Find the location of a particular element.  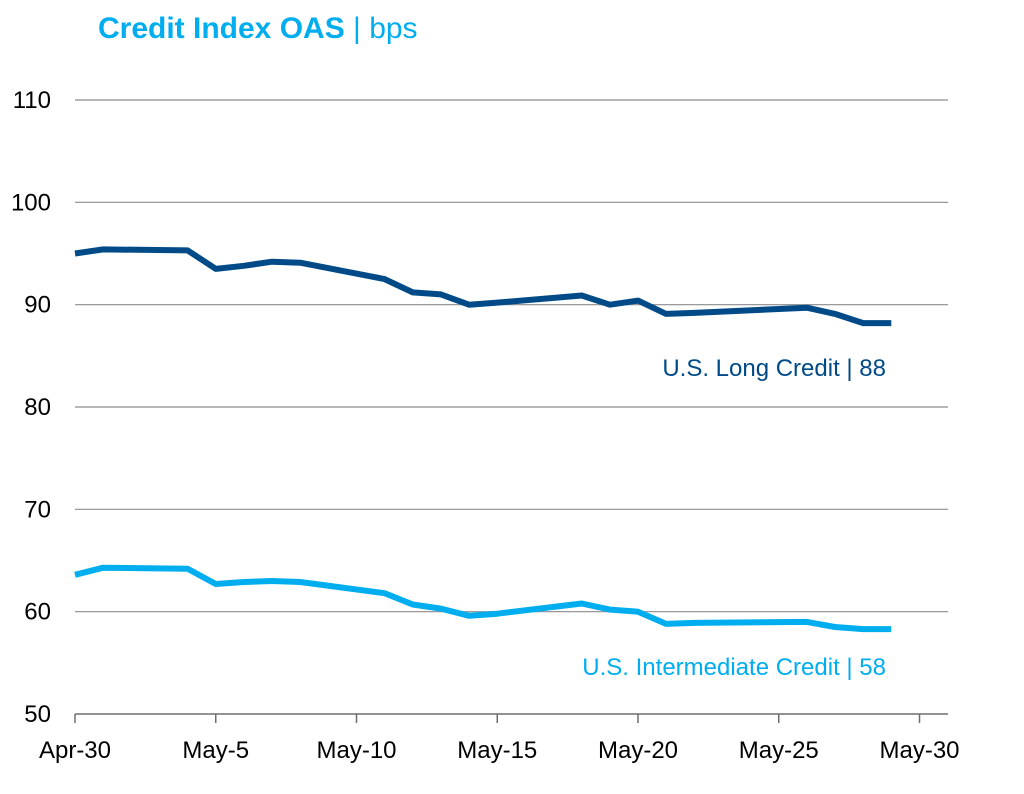

y-tick-label-70: 70 is located at coordinates (37, 509).